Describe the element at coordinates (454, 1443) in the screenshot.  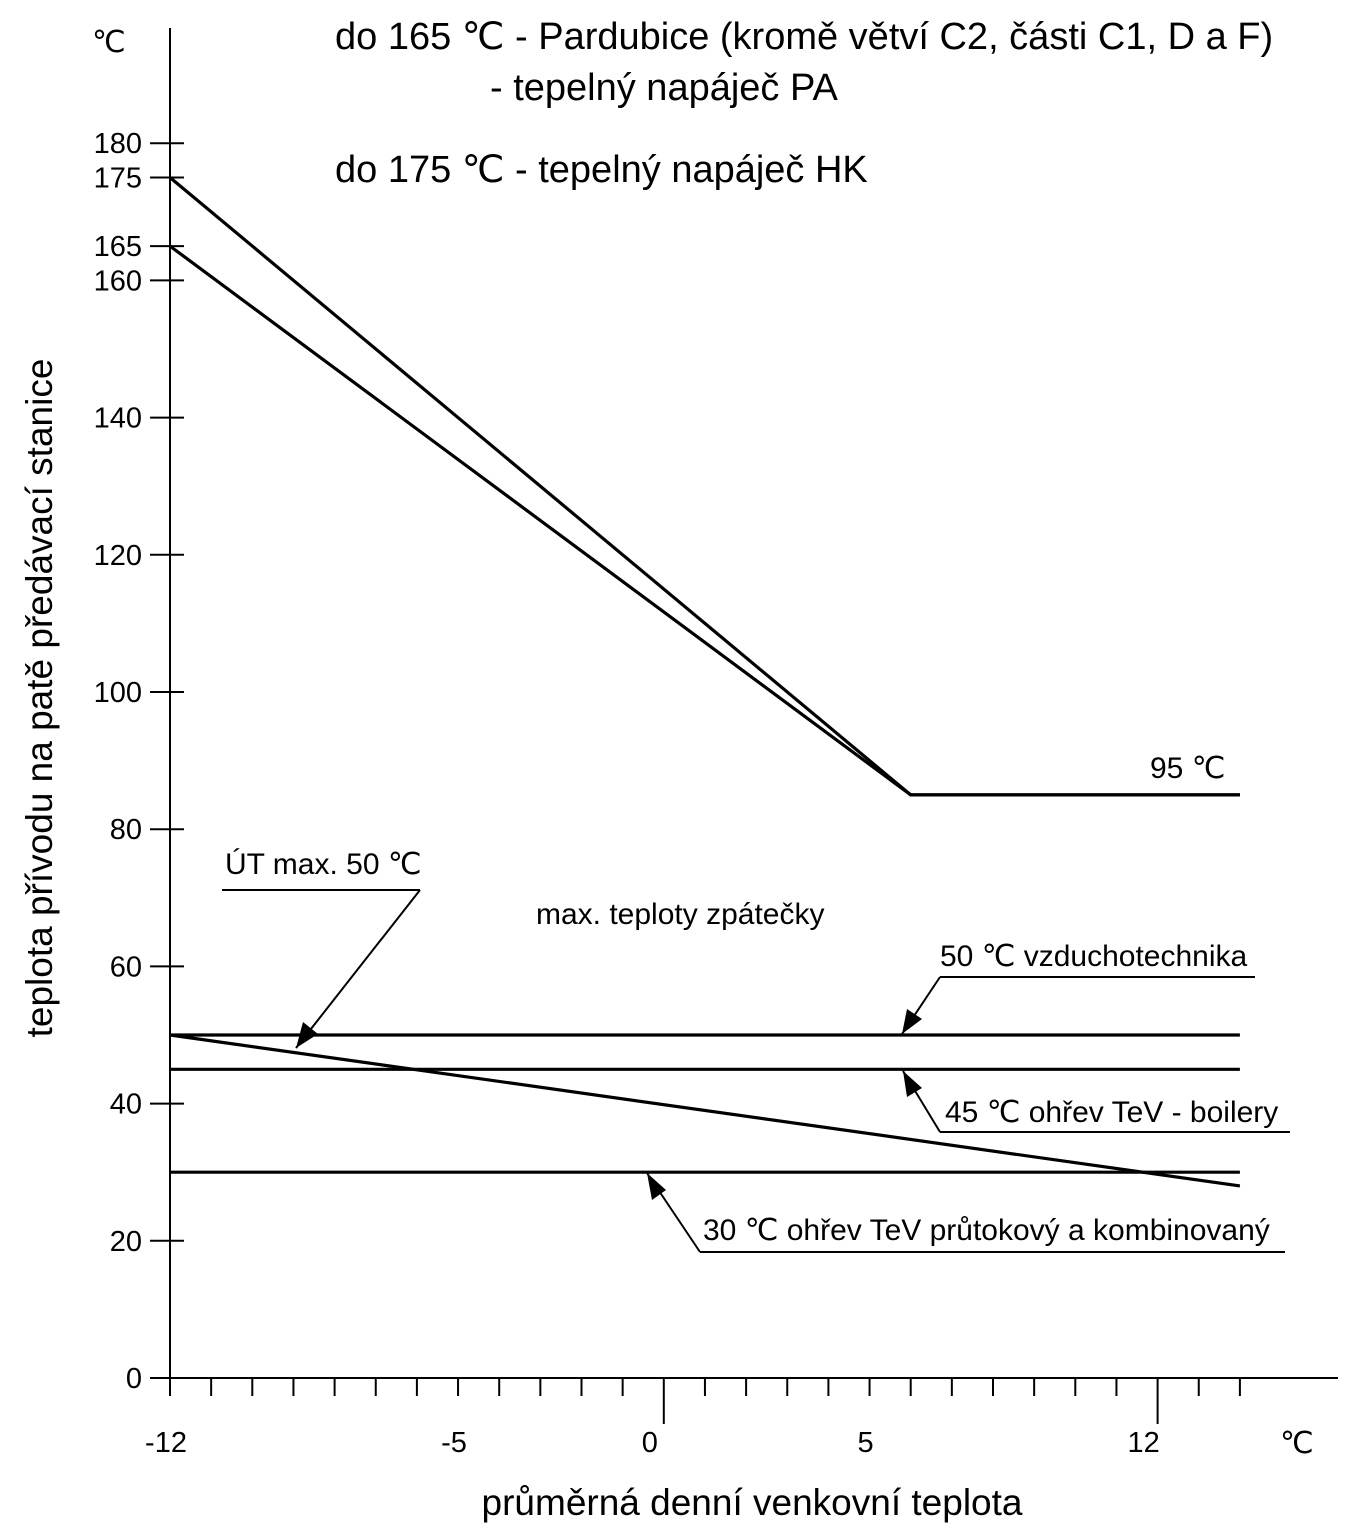
I see `x-tick-label--5: -5` at that location.